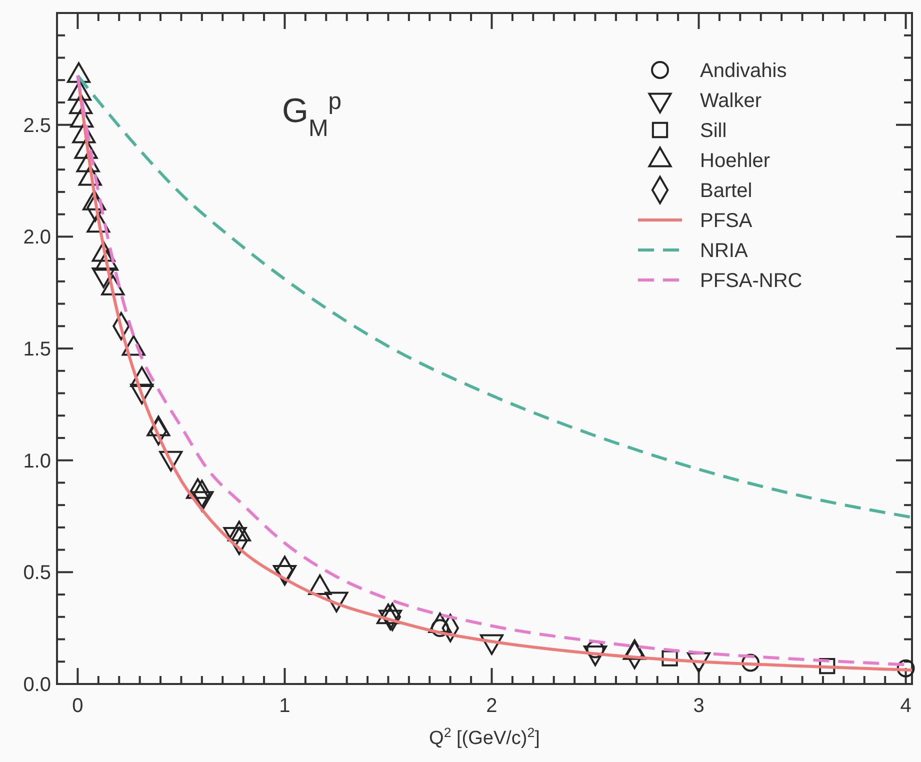 Image resolution: width=921 pixels, height=762 pixels. I want to click on y-tick-label: 1.0, so click(37, 461).